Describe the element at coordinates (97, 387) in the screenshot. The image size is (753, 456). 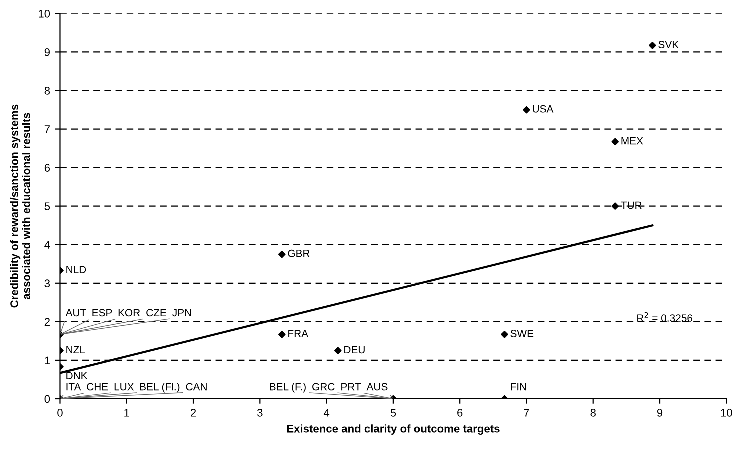
I see `annotation: CHE` at that location.